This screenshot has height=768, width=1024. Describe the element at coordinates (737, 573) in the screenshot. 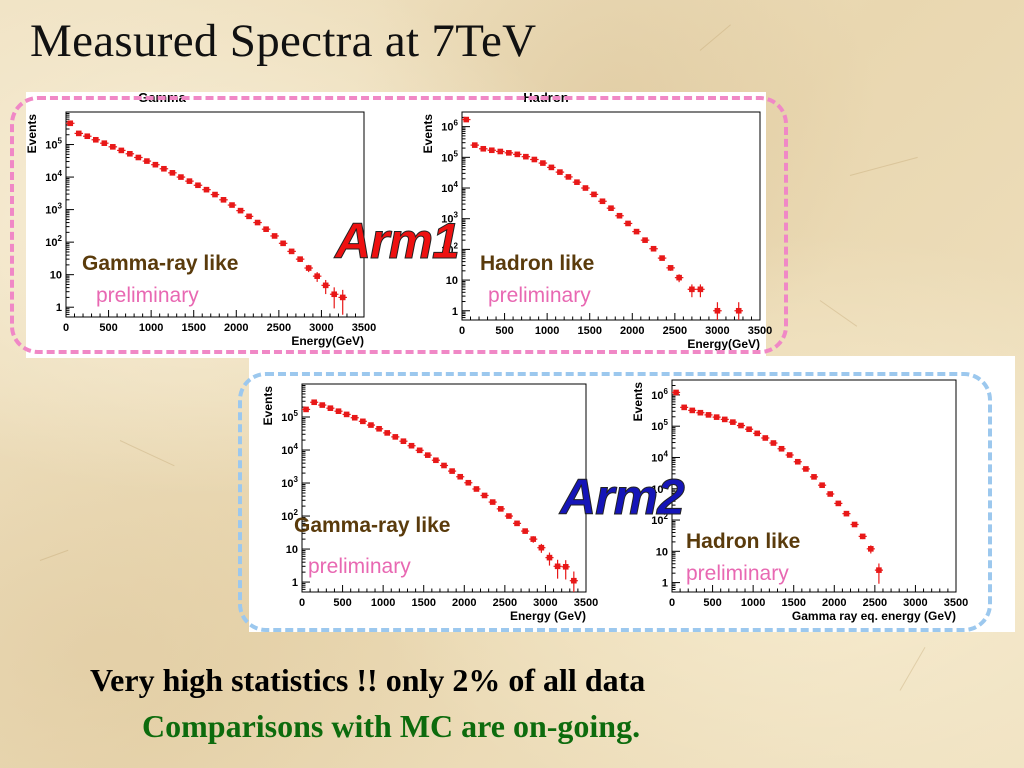

I see `arm2-hadron-preliminary: preliminary` at that location.